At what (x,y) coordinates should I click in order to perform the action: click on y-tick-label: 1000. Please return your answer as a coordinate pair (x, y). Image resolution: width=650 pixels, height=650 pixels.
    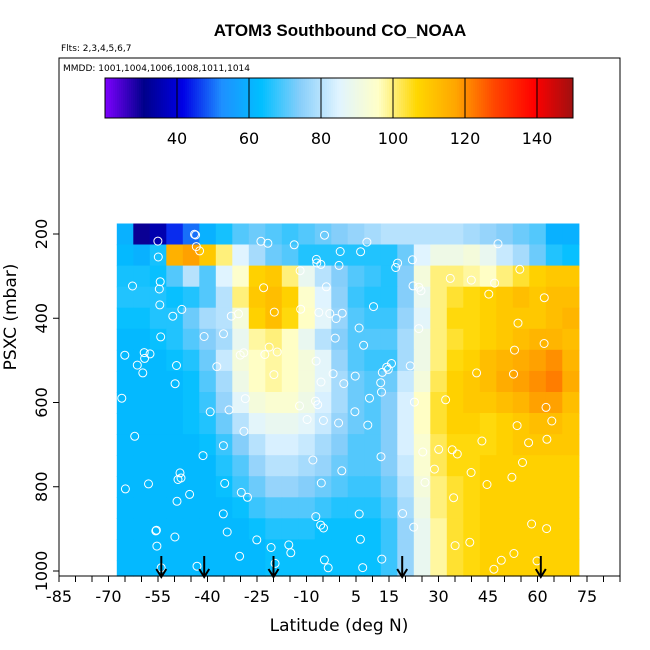
    Looking at the image, I should click on (41, 571).